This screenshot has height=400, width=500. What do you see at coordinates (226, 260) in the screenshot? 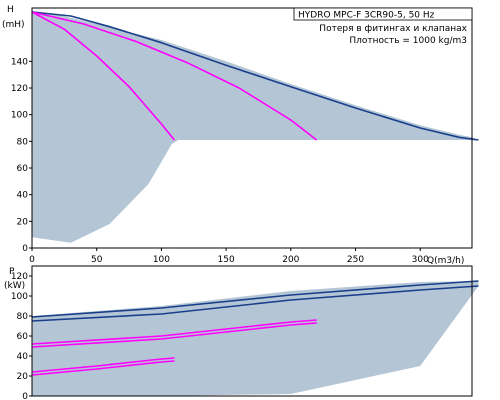
I see `x-tick-label: 150` at bounding box center [226, 260].